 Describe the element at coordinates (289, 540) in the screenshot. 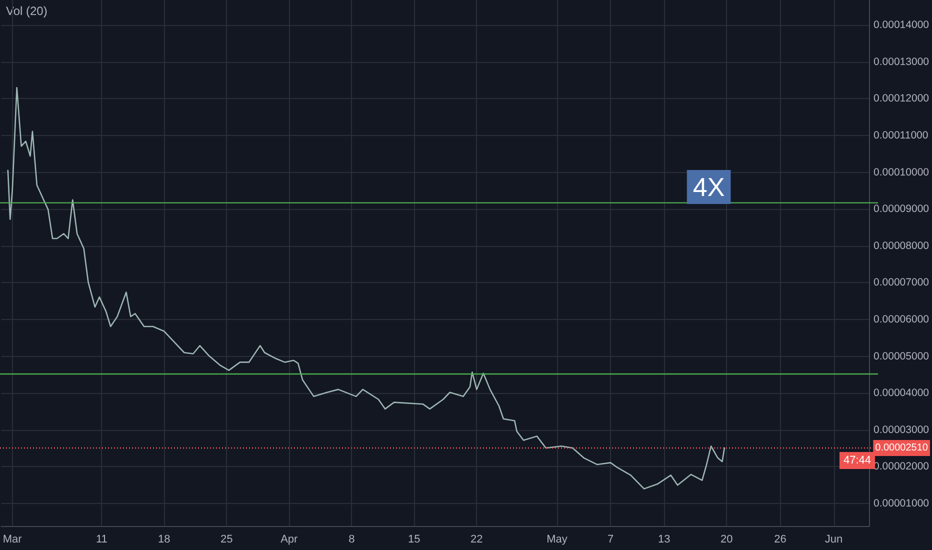

I see `x-tick-label: Apr` at that location.